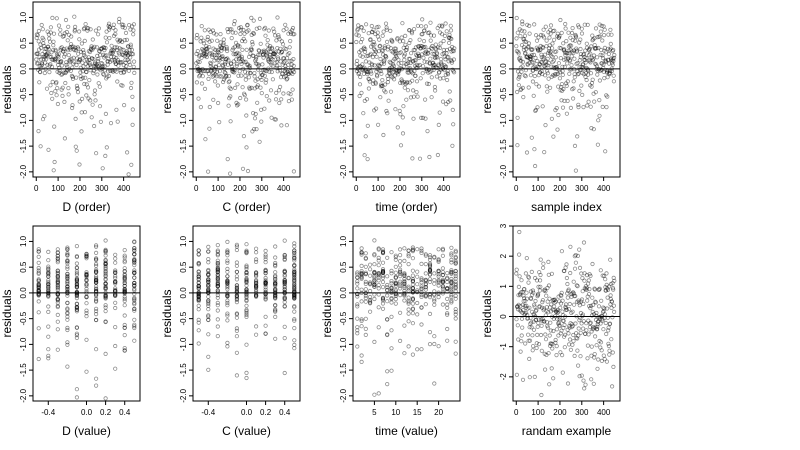  I want to click on x-tick-label: 400, so click(444, 188).